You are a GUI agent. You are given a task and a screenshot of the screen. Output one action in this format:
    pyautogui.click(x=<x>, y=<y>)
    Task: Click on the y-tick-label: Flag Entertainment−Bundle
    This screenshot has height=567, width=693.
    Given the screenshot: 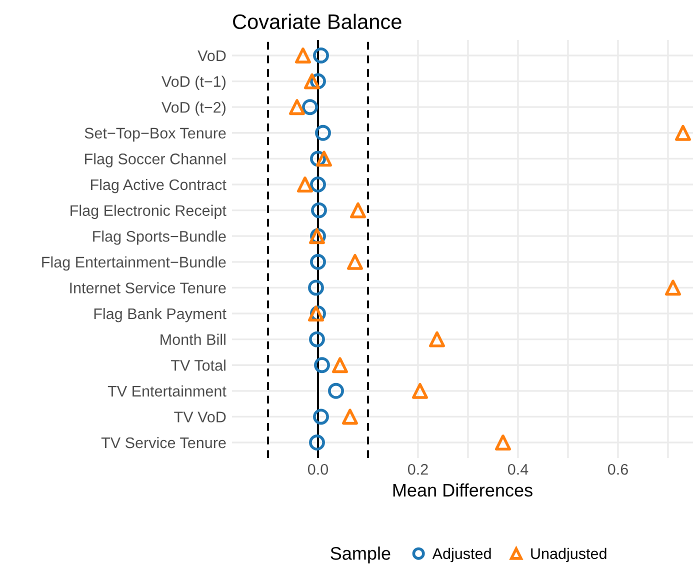 What is the action you would take?
    pyautogui.click(x=134, y=263)
    